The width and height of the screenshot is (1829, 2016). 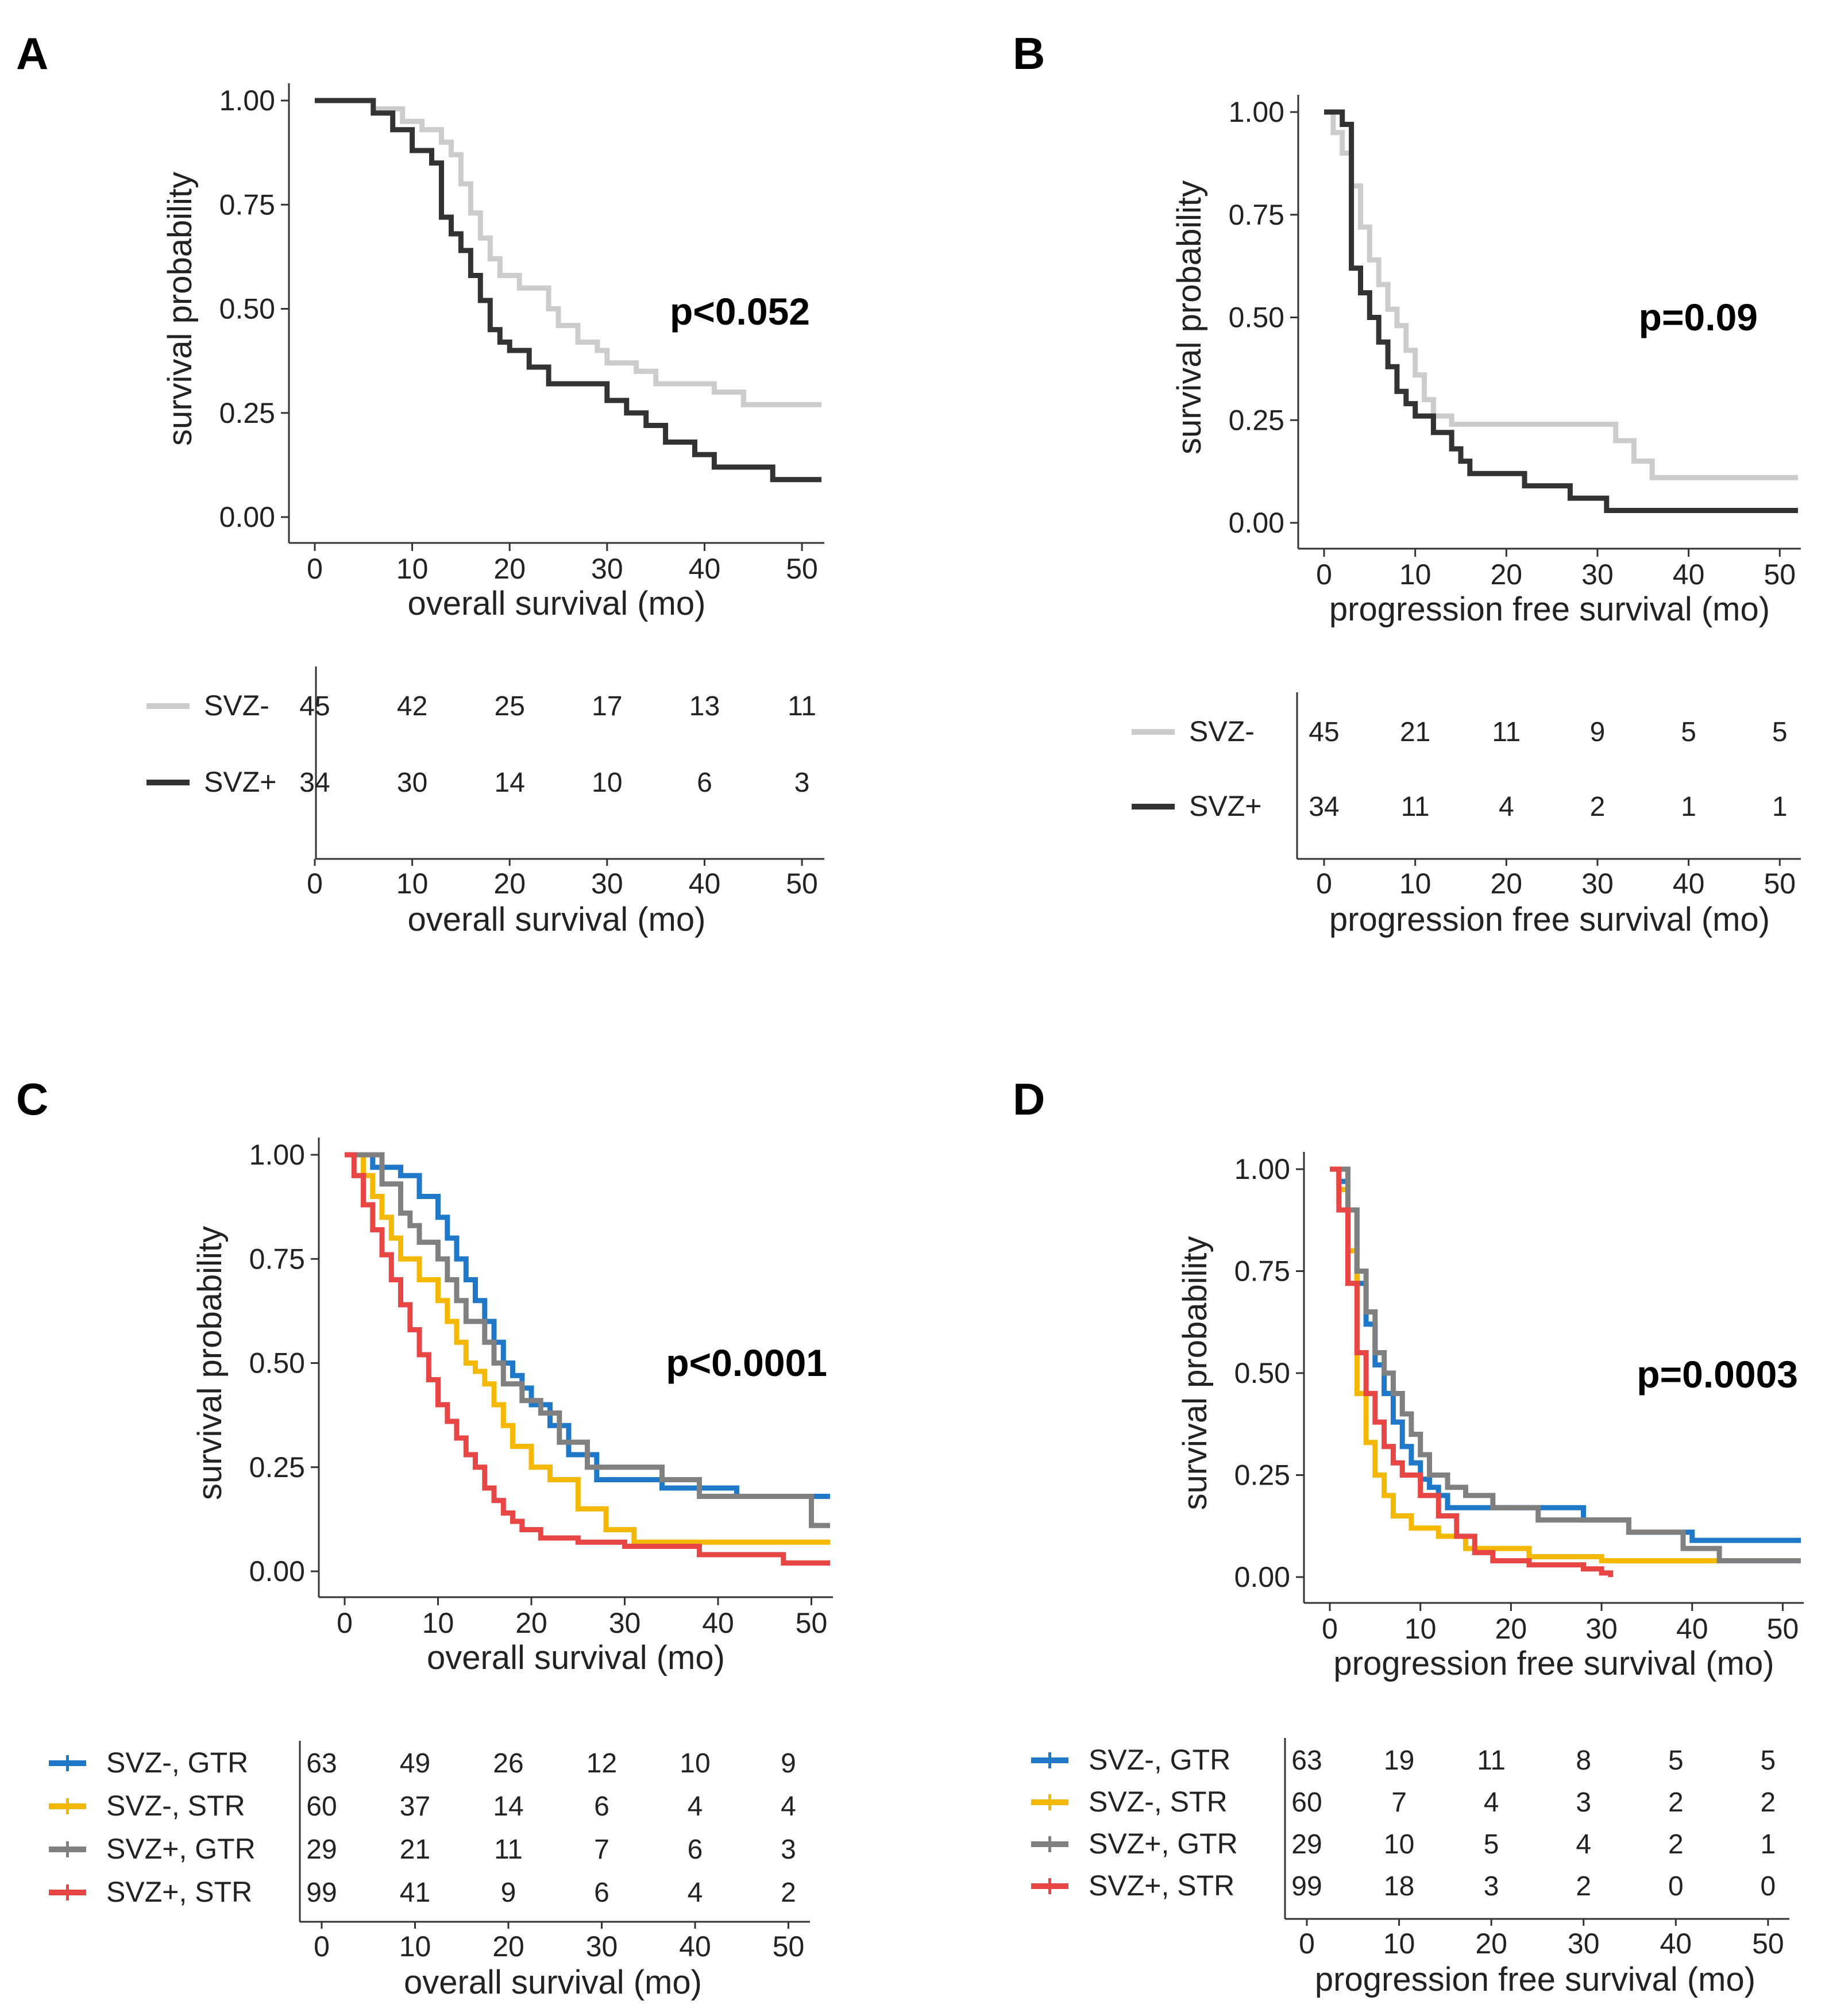 I want to click on at-risk-count: 14, so click(x=510, y=783).